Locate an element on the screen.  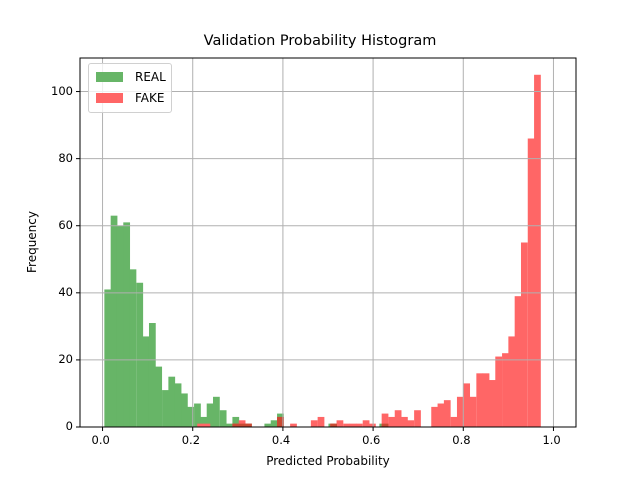
x-axis-label: Predicted Probability is located at coordinates (328, 461).